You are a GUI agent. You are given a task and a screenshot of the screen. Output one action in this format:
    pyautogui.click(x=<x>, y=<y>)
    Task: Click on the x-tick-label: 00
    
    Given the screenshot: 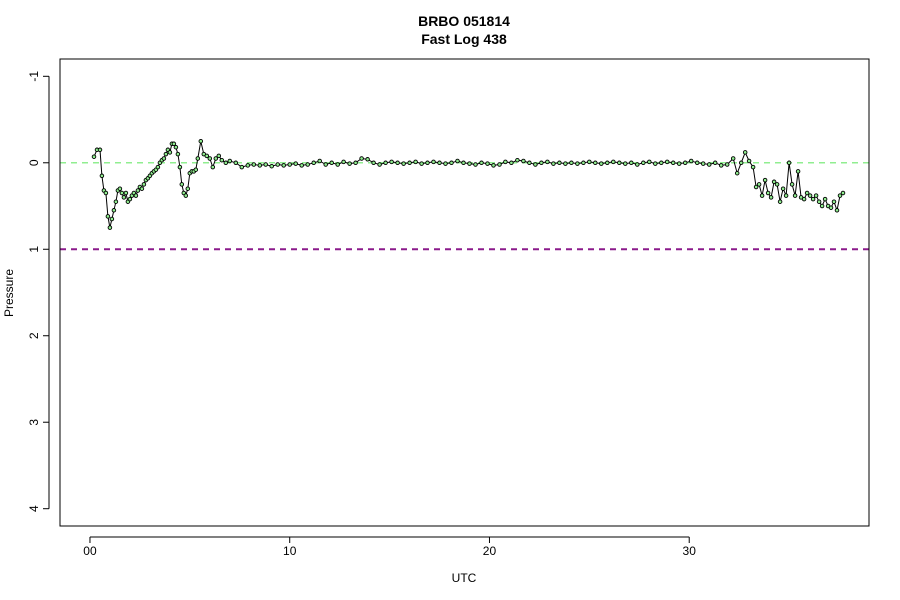 What is the action you would take?
    pyautogui.click(x=90, y=551)
    